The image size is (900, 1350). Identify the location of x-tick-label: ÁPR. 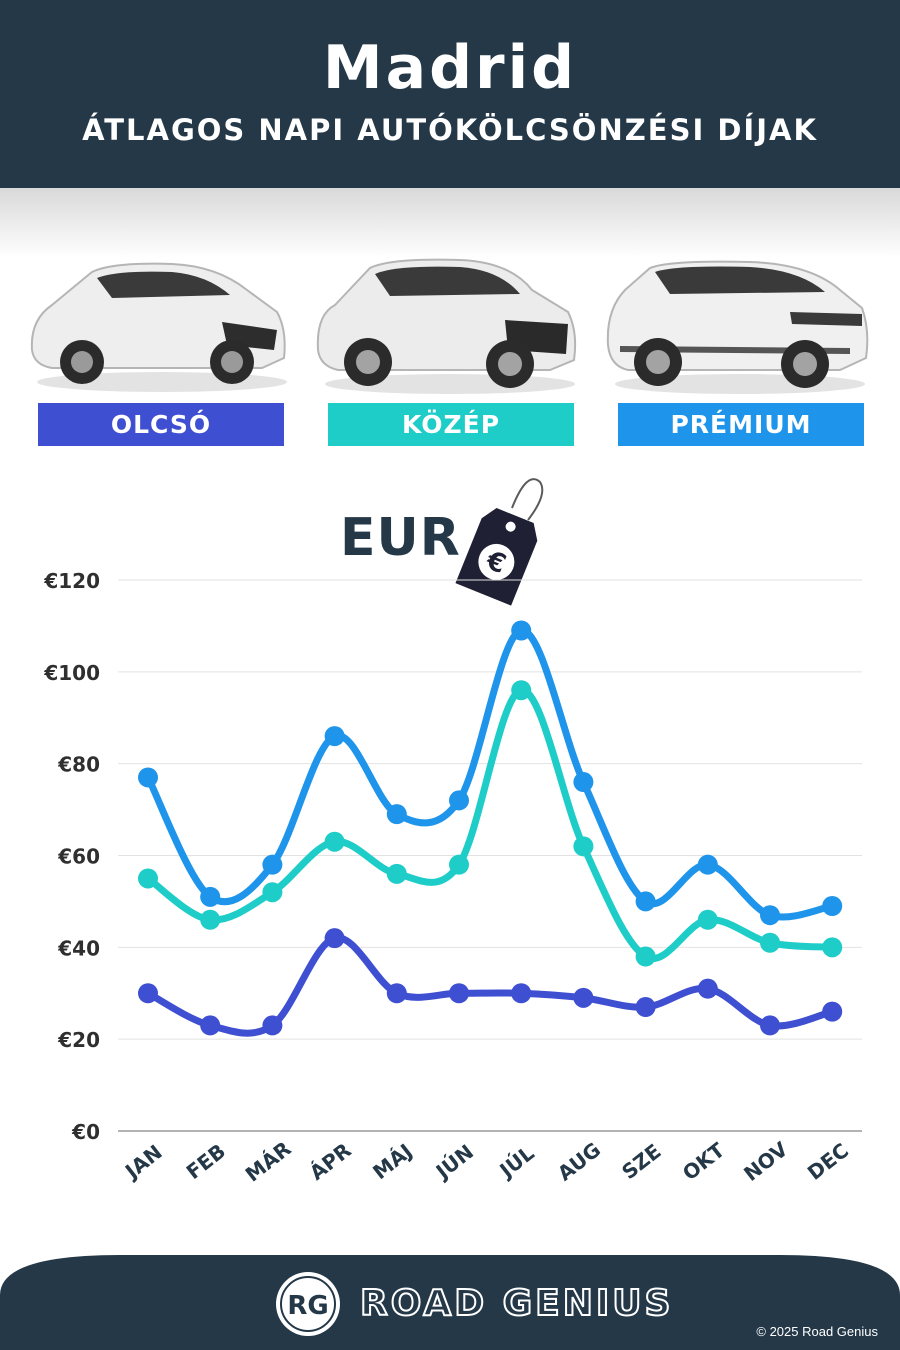
(330, 1161).